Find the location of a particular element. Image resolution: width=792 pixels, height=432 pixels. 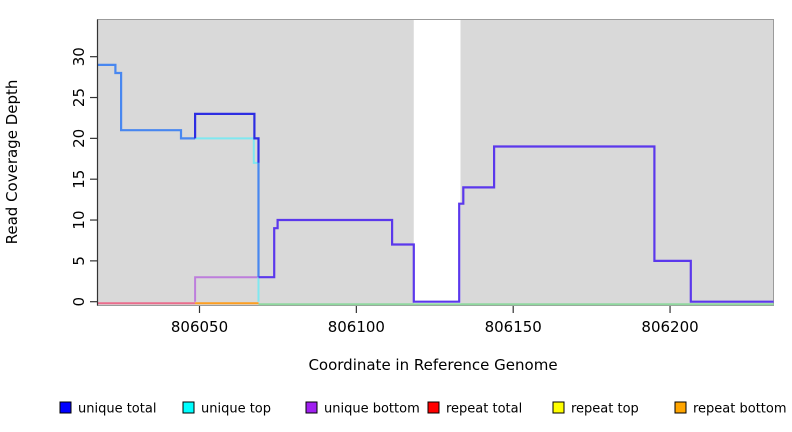

legend-label: unique bottom is located at coordinates (372, 409).